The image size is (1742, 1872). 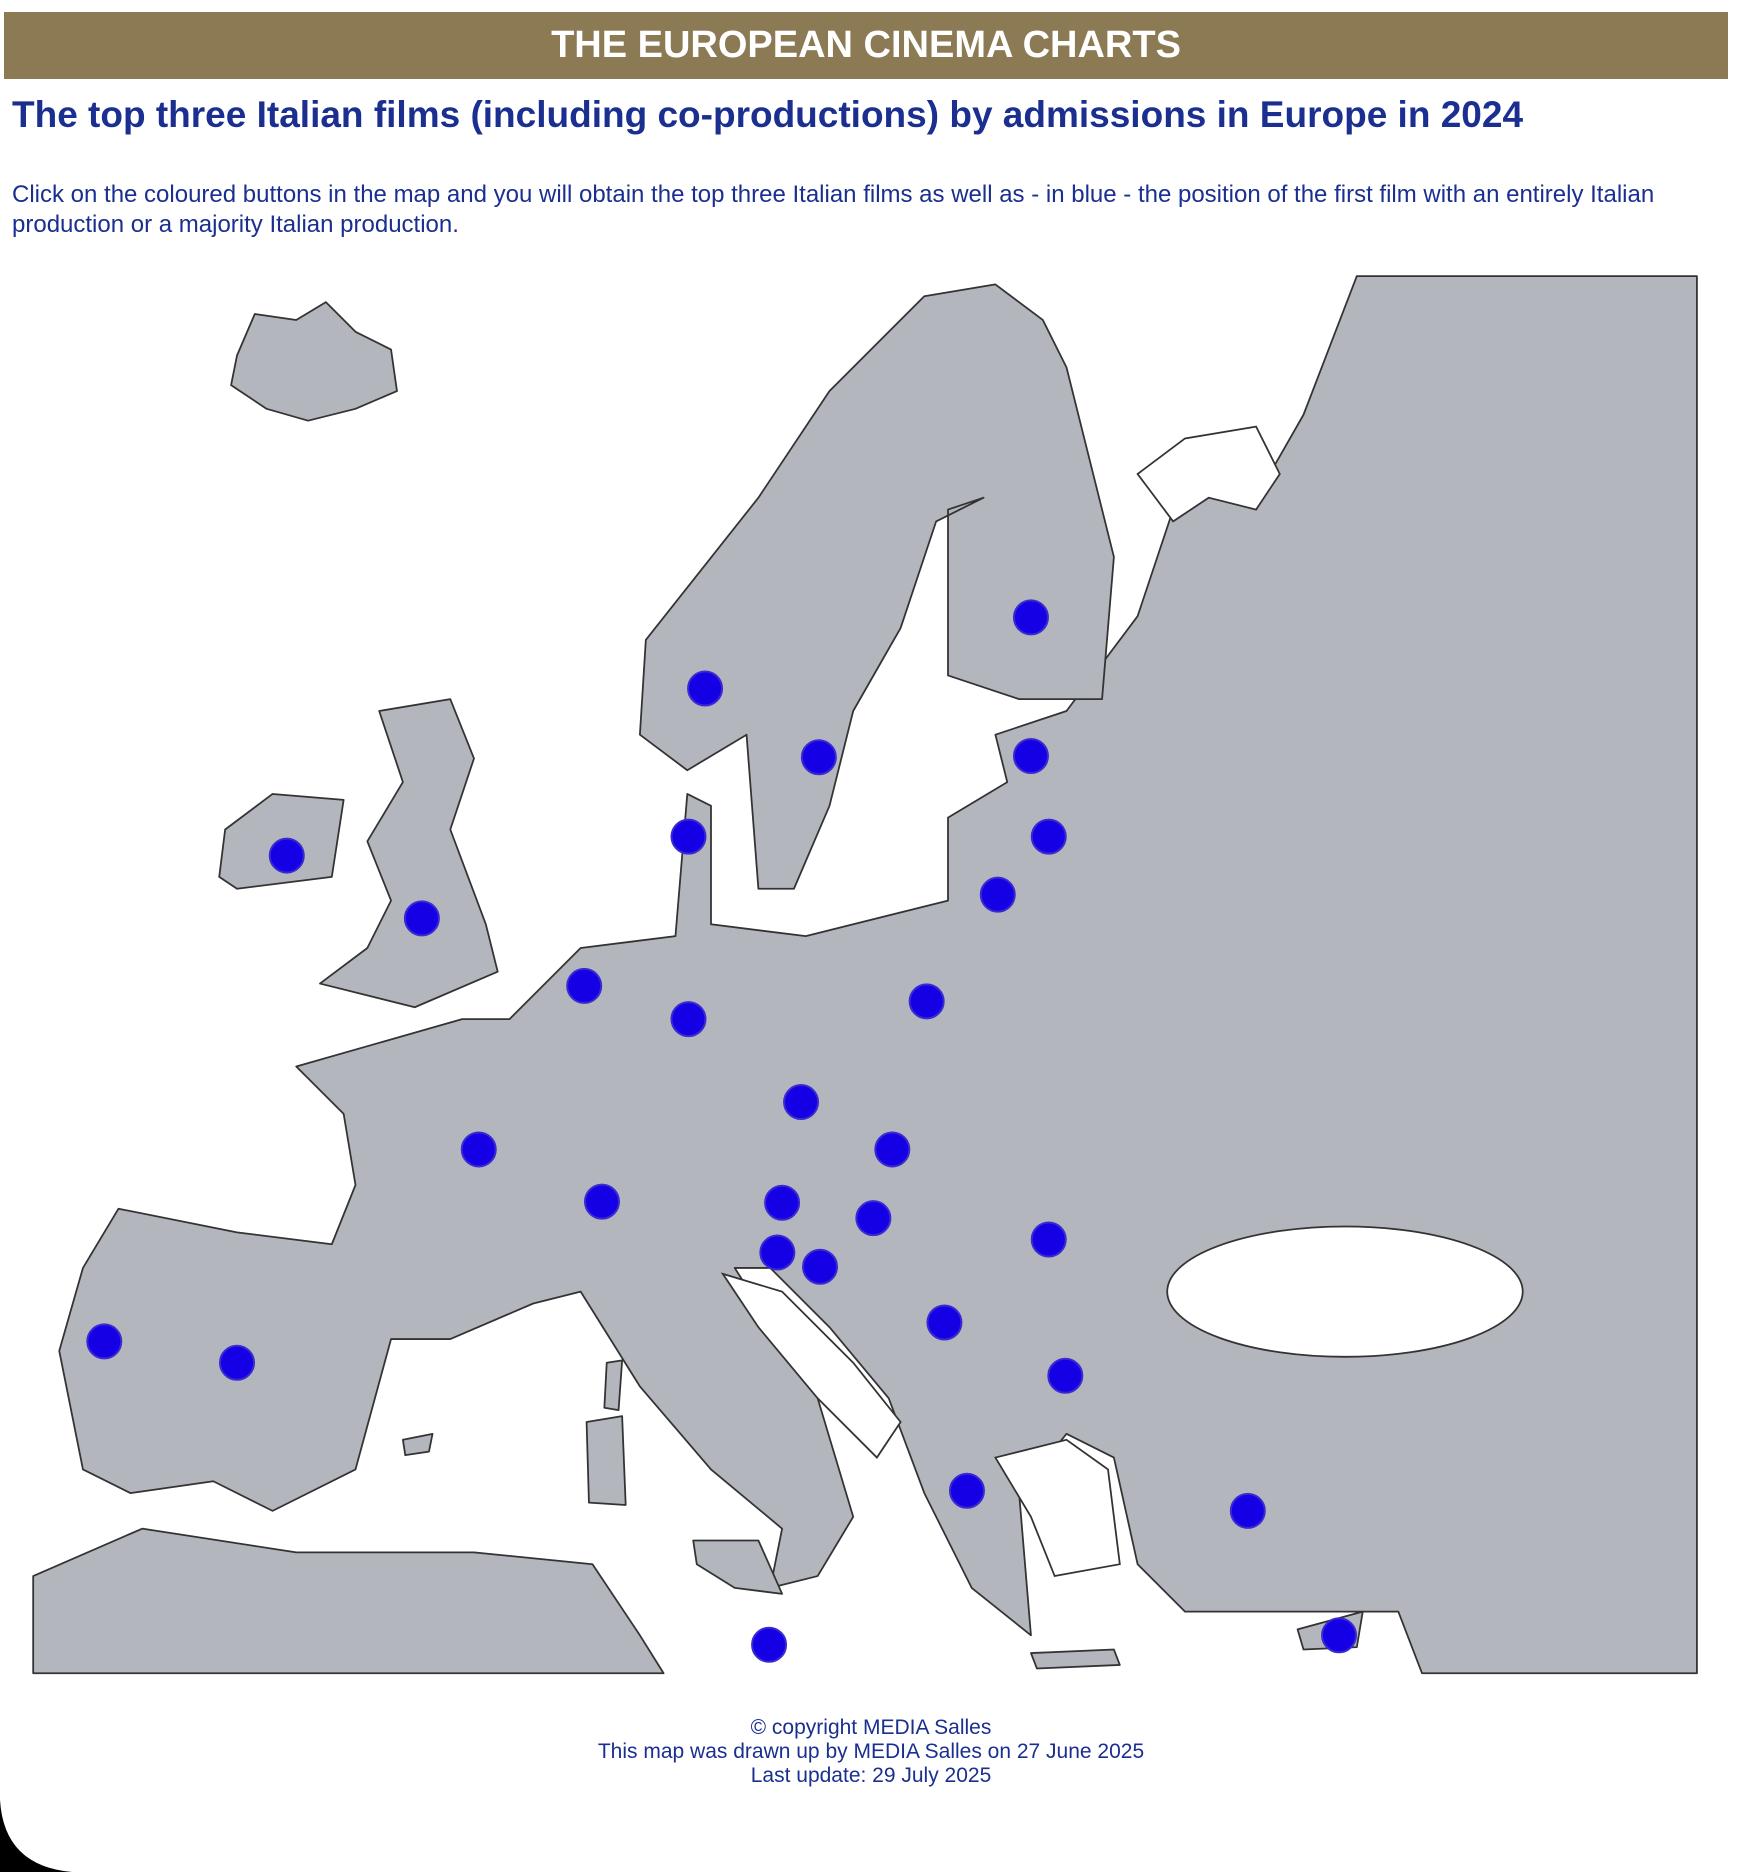 What do you see at coordinates (606, 1460) in the screenshot?
I see `sardinia` at bounding box center [606, 1460].